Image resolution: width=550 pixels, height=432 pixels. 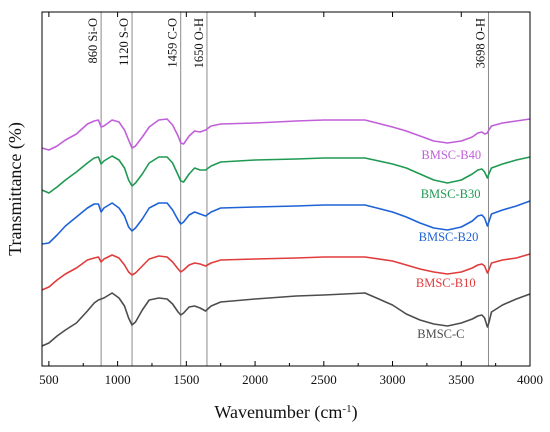 What do you see at coordinates (530, 379) in the screenshot?
I see `x-tick-label: 4000` at bounding box center [530, 379].